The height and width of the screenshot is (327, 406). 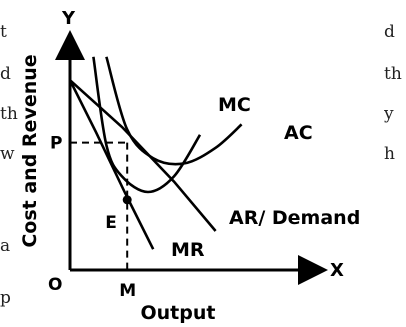 What do you see at coordinates (234, 105) in the screenshot?
I see `series-label-mc: MC` at bounding box center [234, 105].